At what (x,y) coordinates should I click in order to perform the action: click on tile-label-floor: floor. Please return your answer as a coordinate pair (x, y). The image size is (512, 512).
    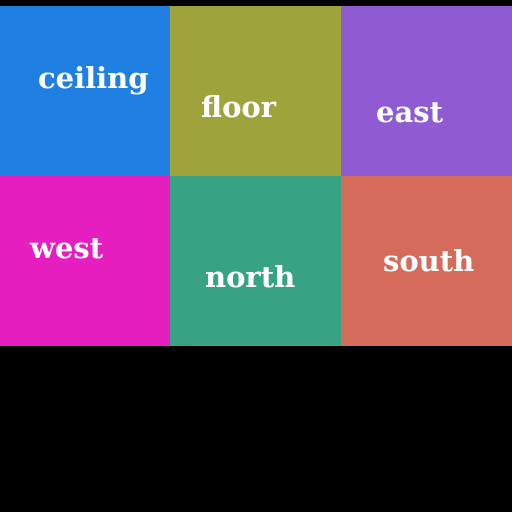
    Looking at the image, I should click on (239, 107).